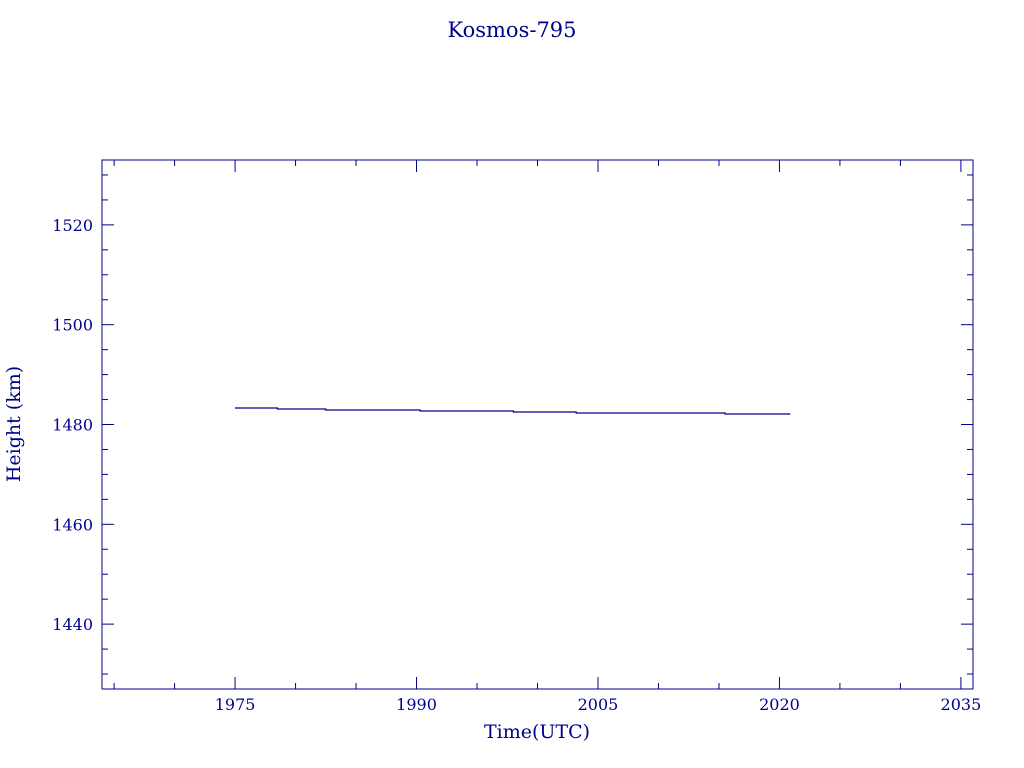 The image size is (1024, 768). I want to click on x-tick-label: 2005, so click(598, 704).